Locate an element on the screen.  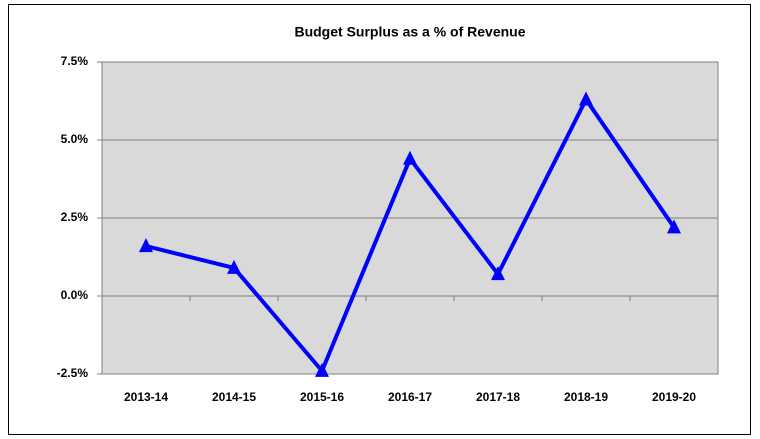
x-tick-label: 2018-19 is located at coordinates (586, 397).